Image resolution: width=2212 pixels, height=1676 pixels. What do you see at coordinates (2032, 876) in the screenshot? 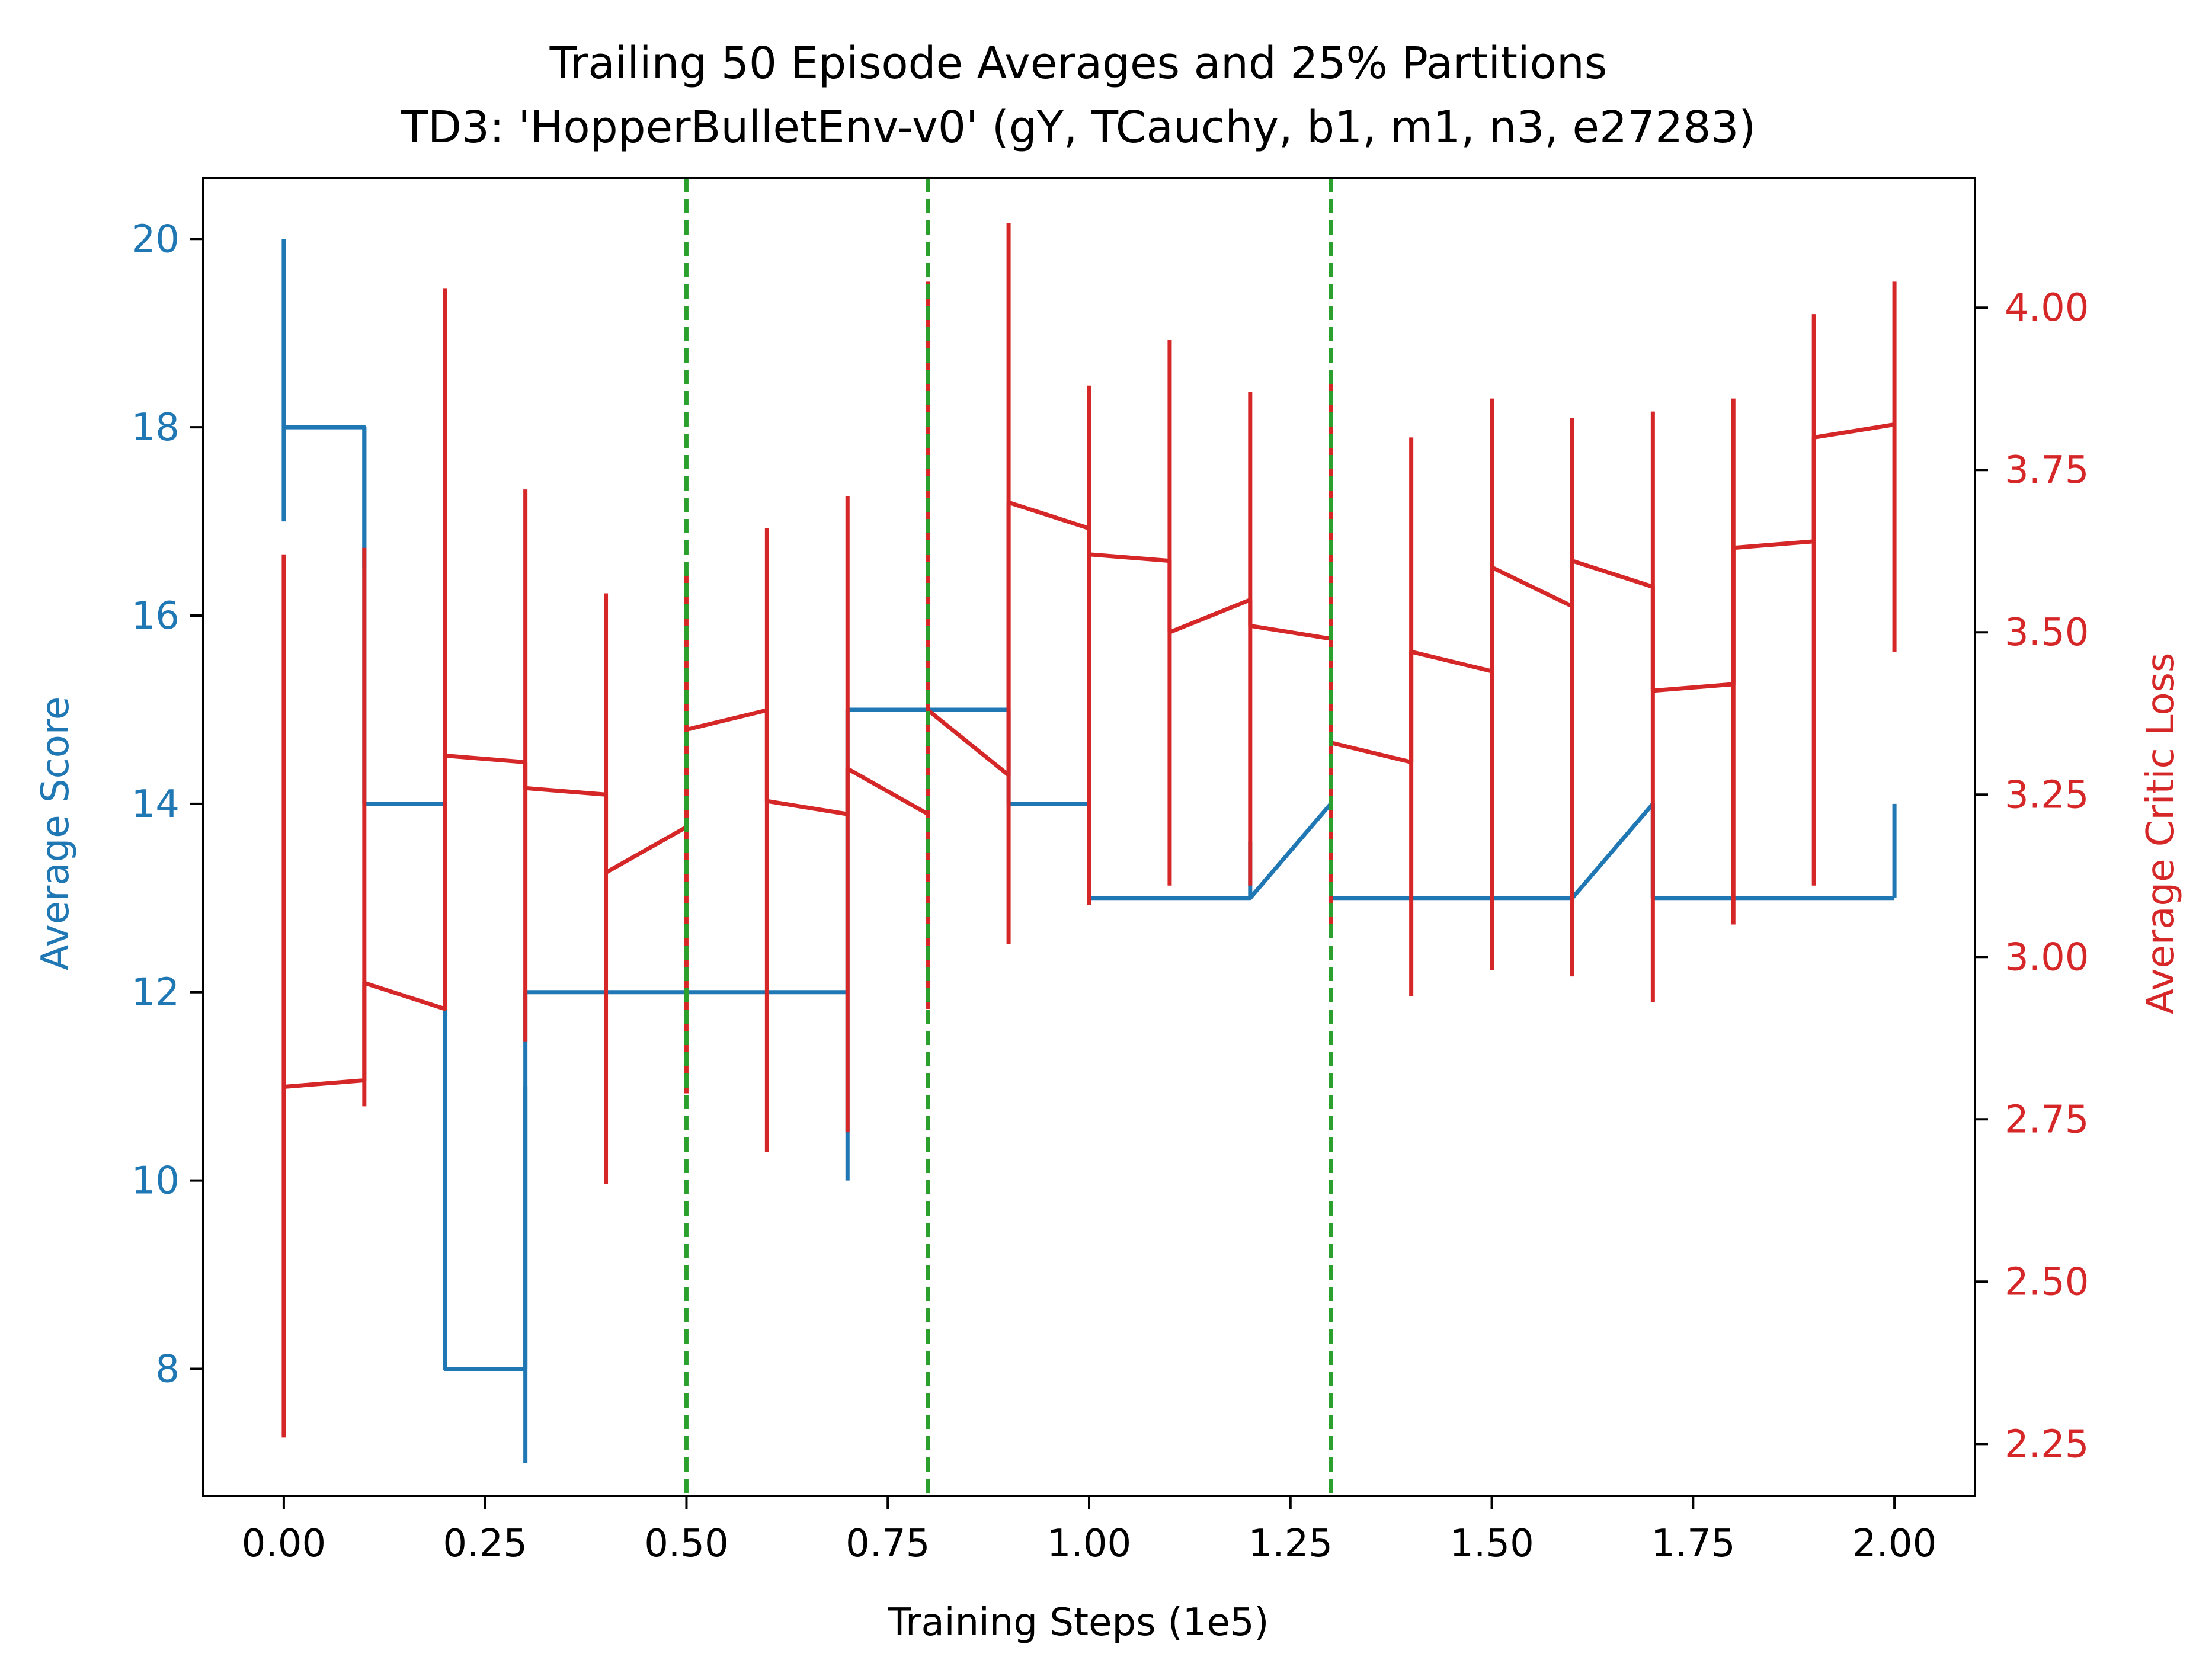
I see `right-y-axis-ticks: 2.25 2.50 2.75 3.00 3.25 3.50 3.75 4.00` at bounding box center [2032, 876].